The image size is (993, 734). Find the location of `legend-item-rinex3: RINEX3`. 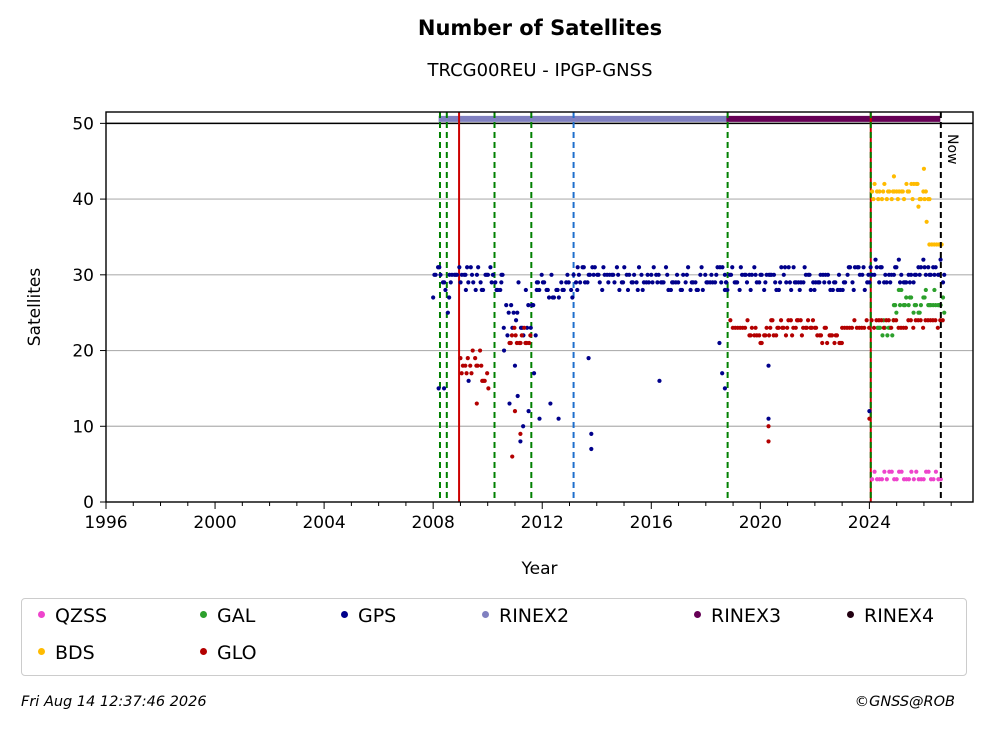

legend-item-rinex3: RINEX3 is located at coordinates (737, 616).